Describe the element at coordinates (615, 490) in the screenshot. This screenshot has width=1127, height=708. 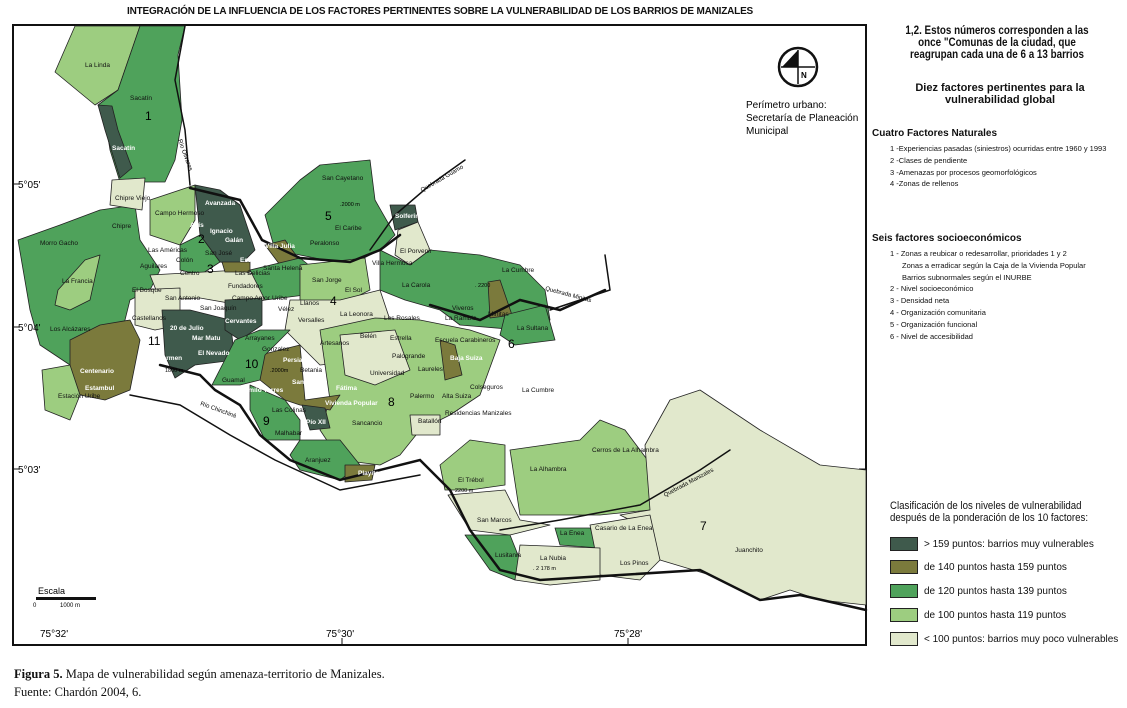
I see `river-manizales` at that location.